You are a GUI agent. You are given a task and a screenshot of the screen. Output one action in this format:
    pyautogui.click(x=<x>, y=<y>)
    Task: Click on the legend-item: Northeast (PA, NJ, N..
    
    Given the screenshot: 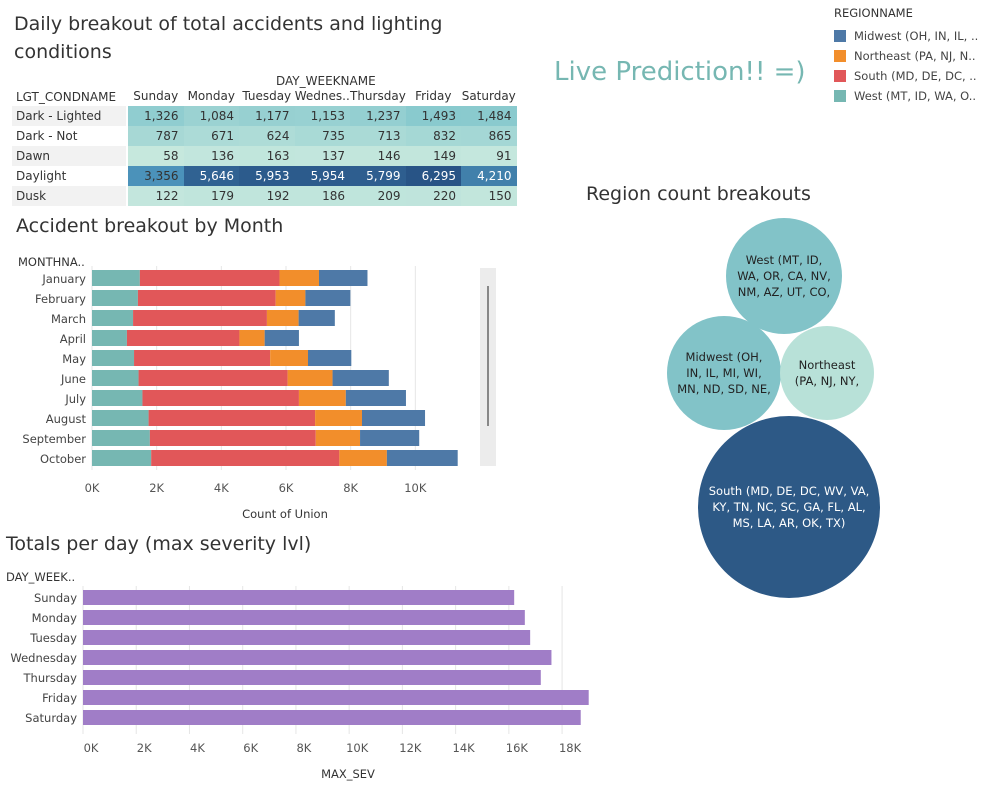 What is the action you would take?
    pyautogui.click(x=914, y=56)
    